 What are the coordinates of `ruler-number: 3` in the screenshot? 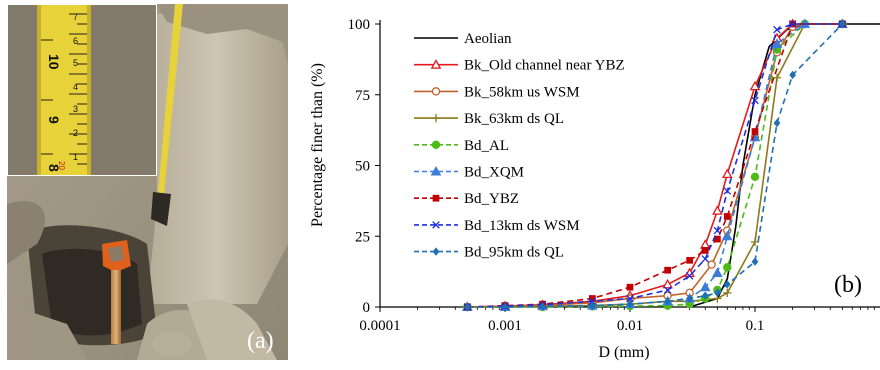 It's located at (75, 109).